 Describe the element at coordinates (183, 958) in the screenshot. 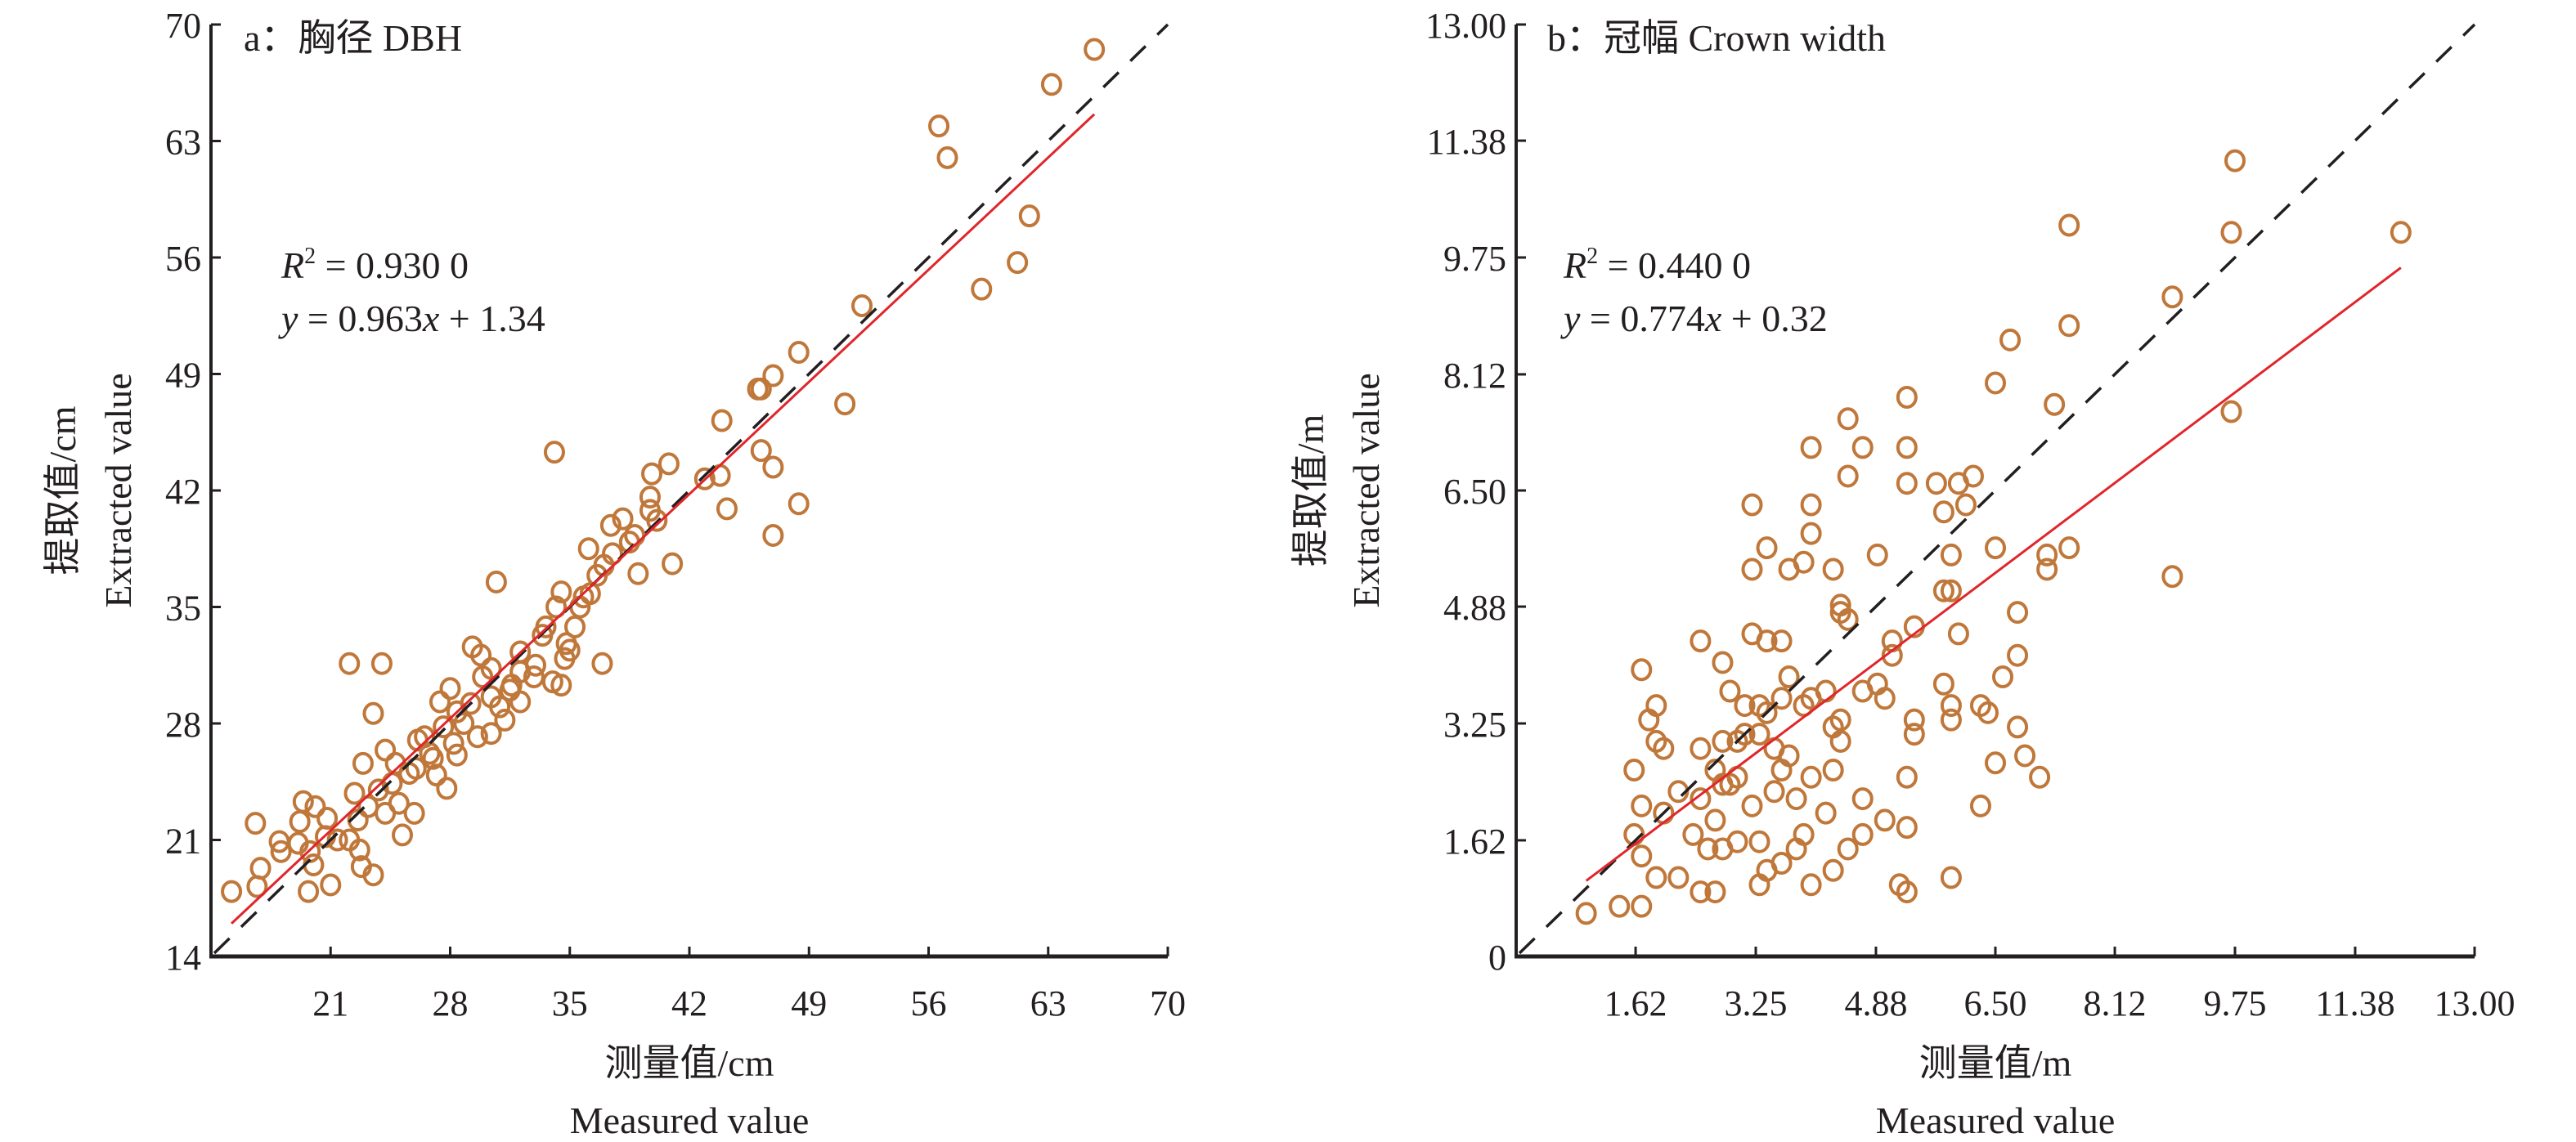

I see `y-tick-label: 14` at that location.